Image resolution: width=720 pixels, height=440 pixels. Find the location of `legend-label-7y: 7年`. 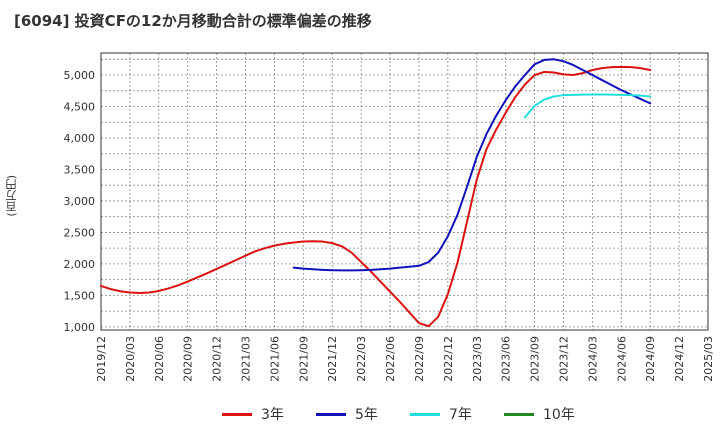

legend-label-7y: 7年 is located at coordinates (460, 415).